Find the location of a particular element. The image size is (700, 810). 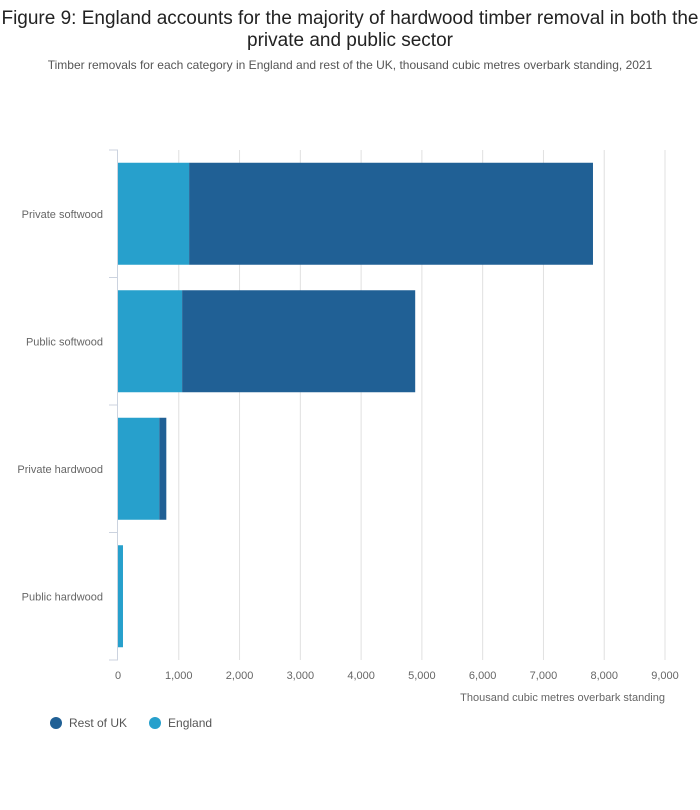

x-tick-label: 9,000 is located at coordinates (665, 676).